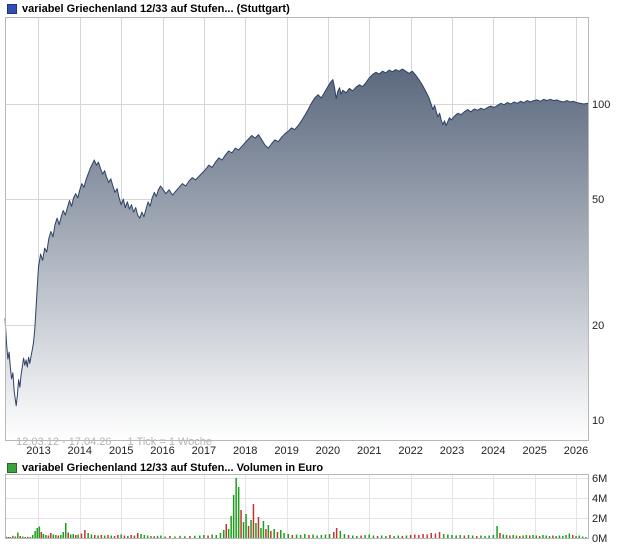 The height and width of the screenshot is (546, 620). I want to click on volume-y-tick-label: 4M, so click(599, 499).